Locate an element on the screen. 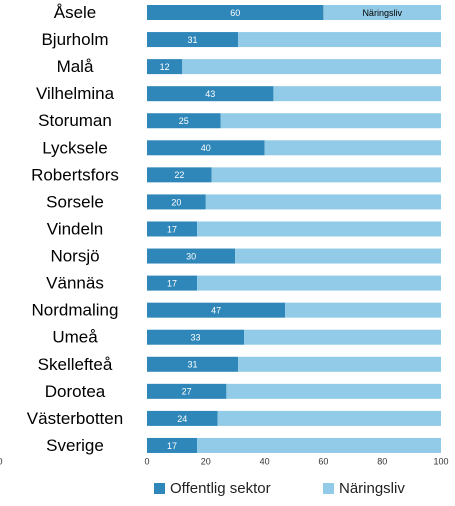 This screenshot has width=455, height=506. legend-label: Näringsliv is located at coordinates (372, 488).